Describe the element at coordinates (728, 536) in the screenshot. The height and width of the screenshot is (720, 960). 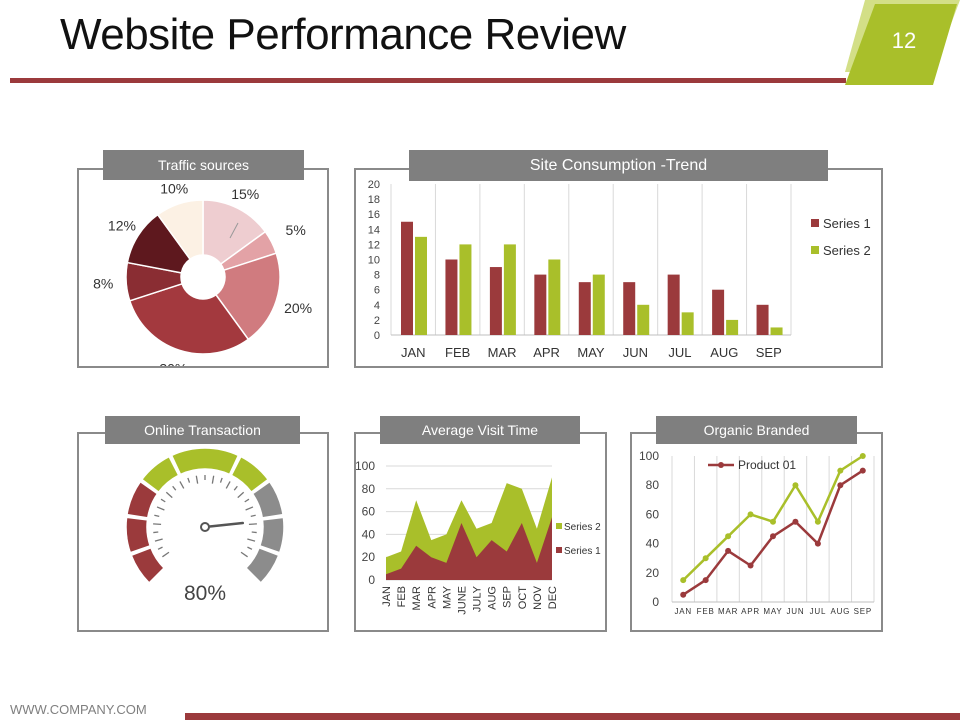
I see `line-point-s2-mar` at that location.